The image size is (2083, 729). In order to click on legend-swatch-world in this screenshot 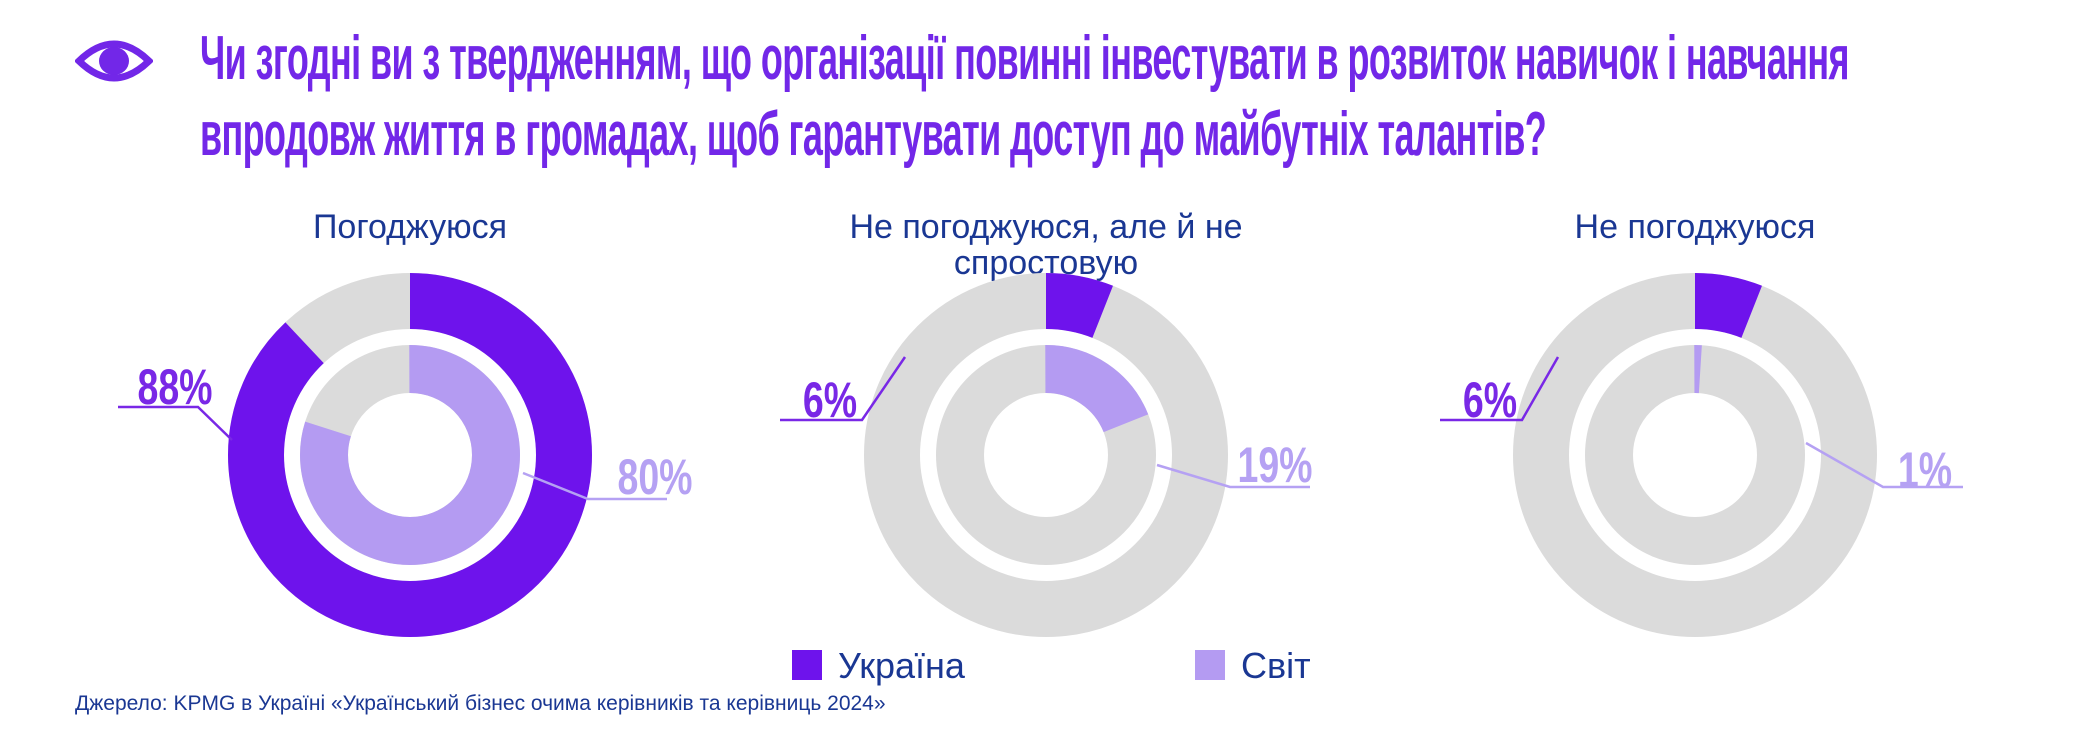, I will do `click(1210, 665)`.